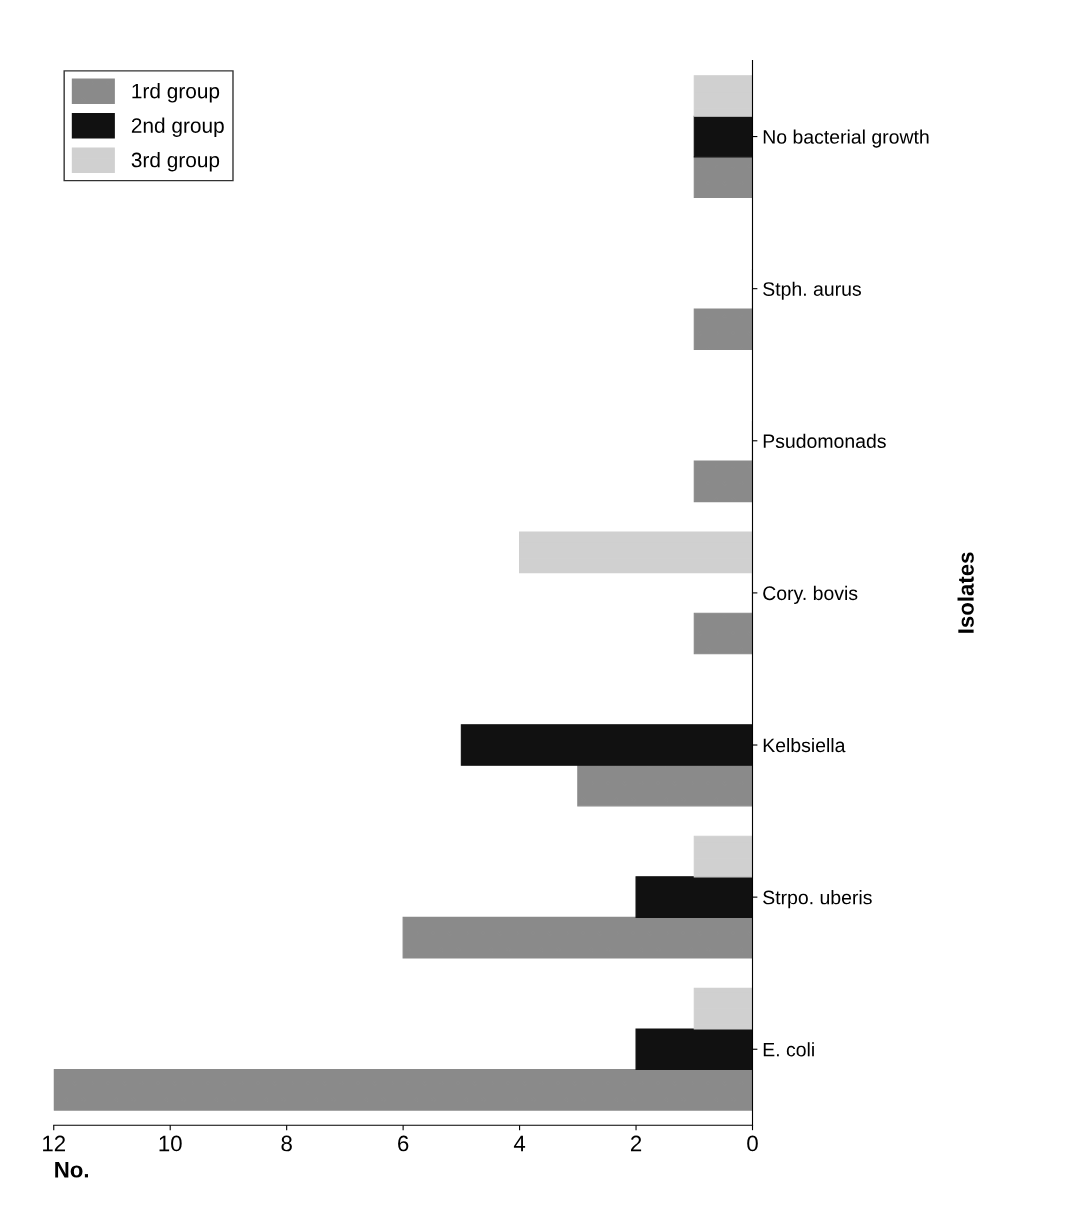 This screenshot has height=1210, width=1075. What do you see at coordinates (177, 127) in the screenshot?
I see `legend-label: 2nd group` at bounding box center [177, 127].